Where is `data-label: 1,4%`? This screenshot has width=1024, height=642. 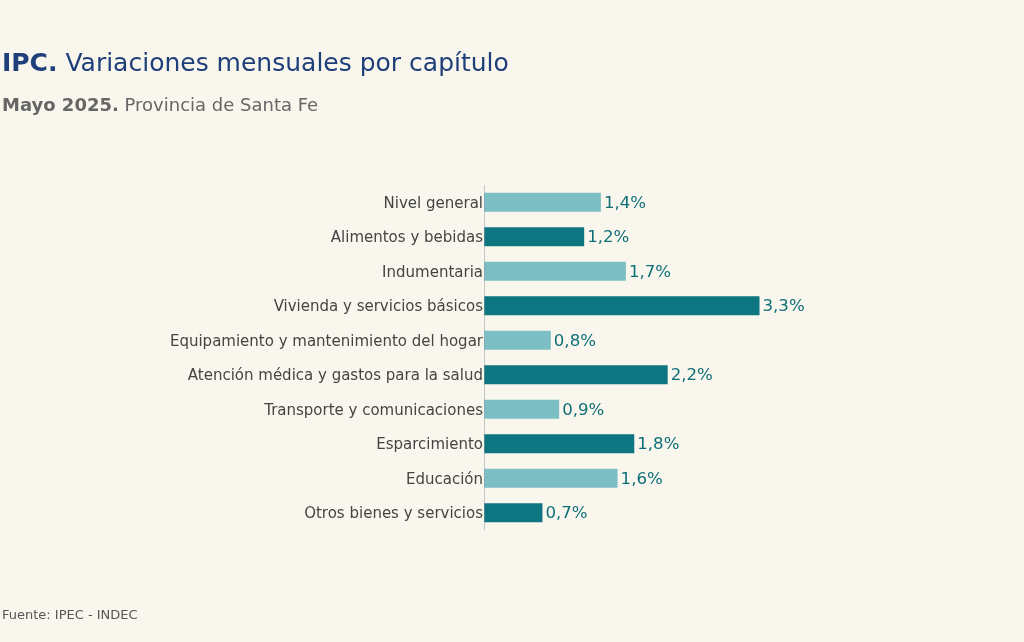 data-label: 1,4% is located at coordinates (625, 202).